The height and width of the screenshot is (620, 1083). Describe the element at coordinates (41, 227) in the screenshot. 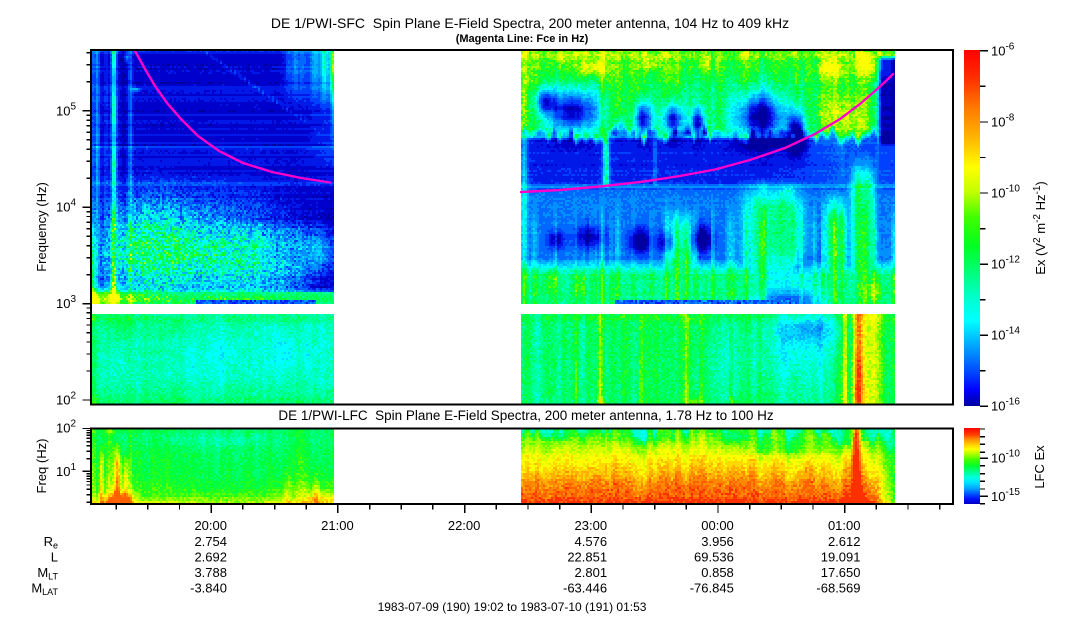

I see `svg-text: Frequency (Hz)` at that location.